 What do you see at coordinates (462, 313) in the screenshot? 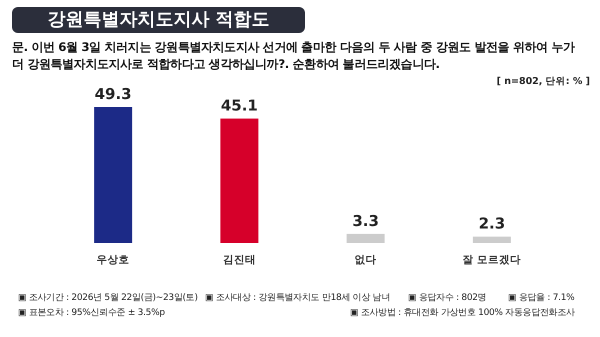
I see `annotation: ▣ 조사방법 : 휴대전화 가상번호 100% 자동응답전화조사` at bounding box center [462, 313].